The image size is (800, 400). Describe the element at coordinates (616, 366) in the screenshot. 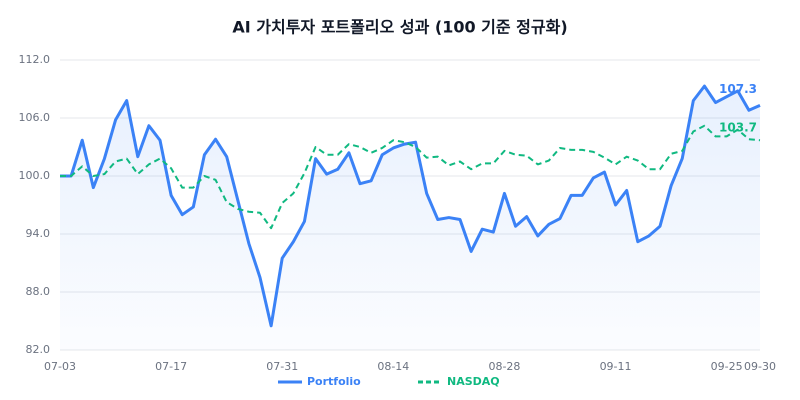

I see `x-tick-label: 09-11` at that location.